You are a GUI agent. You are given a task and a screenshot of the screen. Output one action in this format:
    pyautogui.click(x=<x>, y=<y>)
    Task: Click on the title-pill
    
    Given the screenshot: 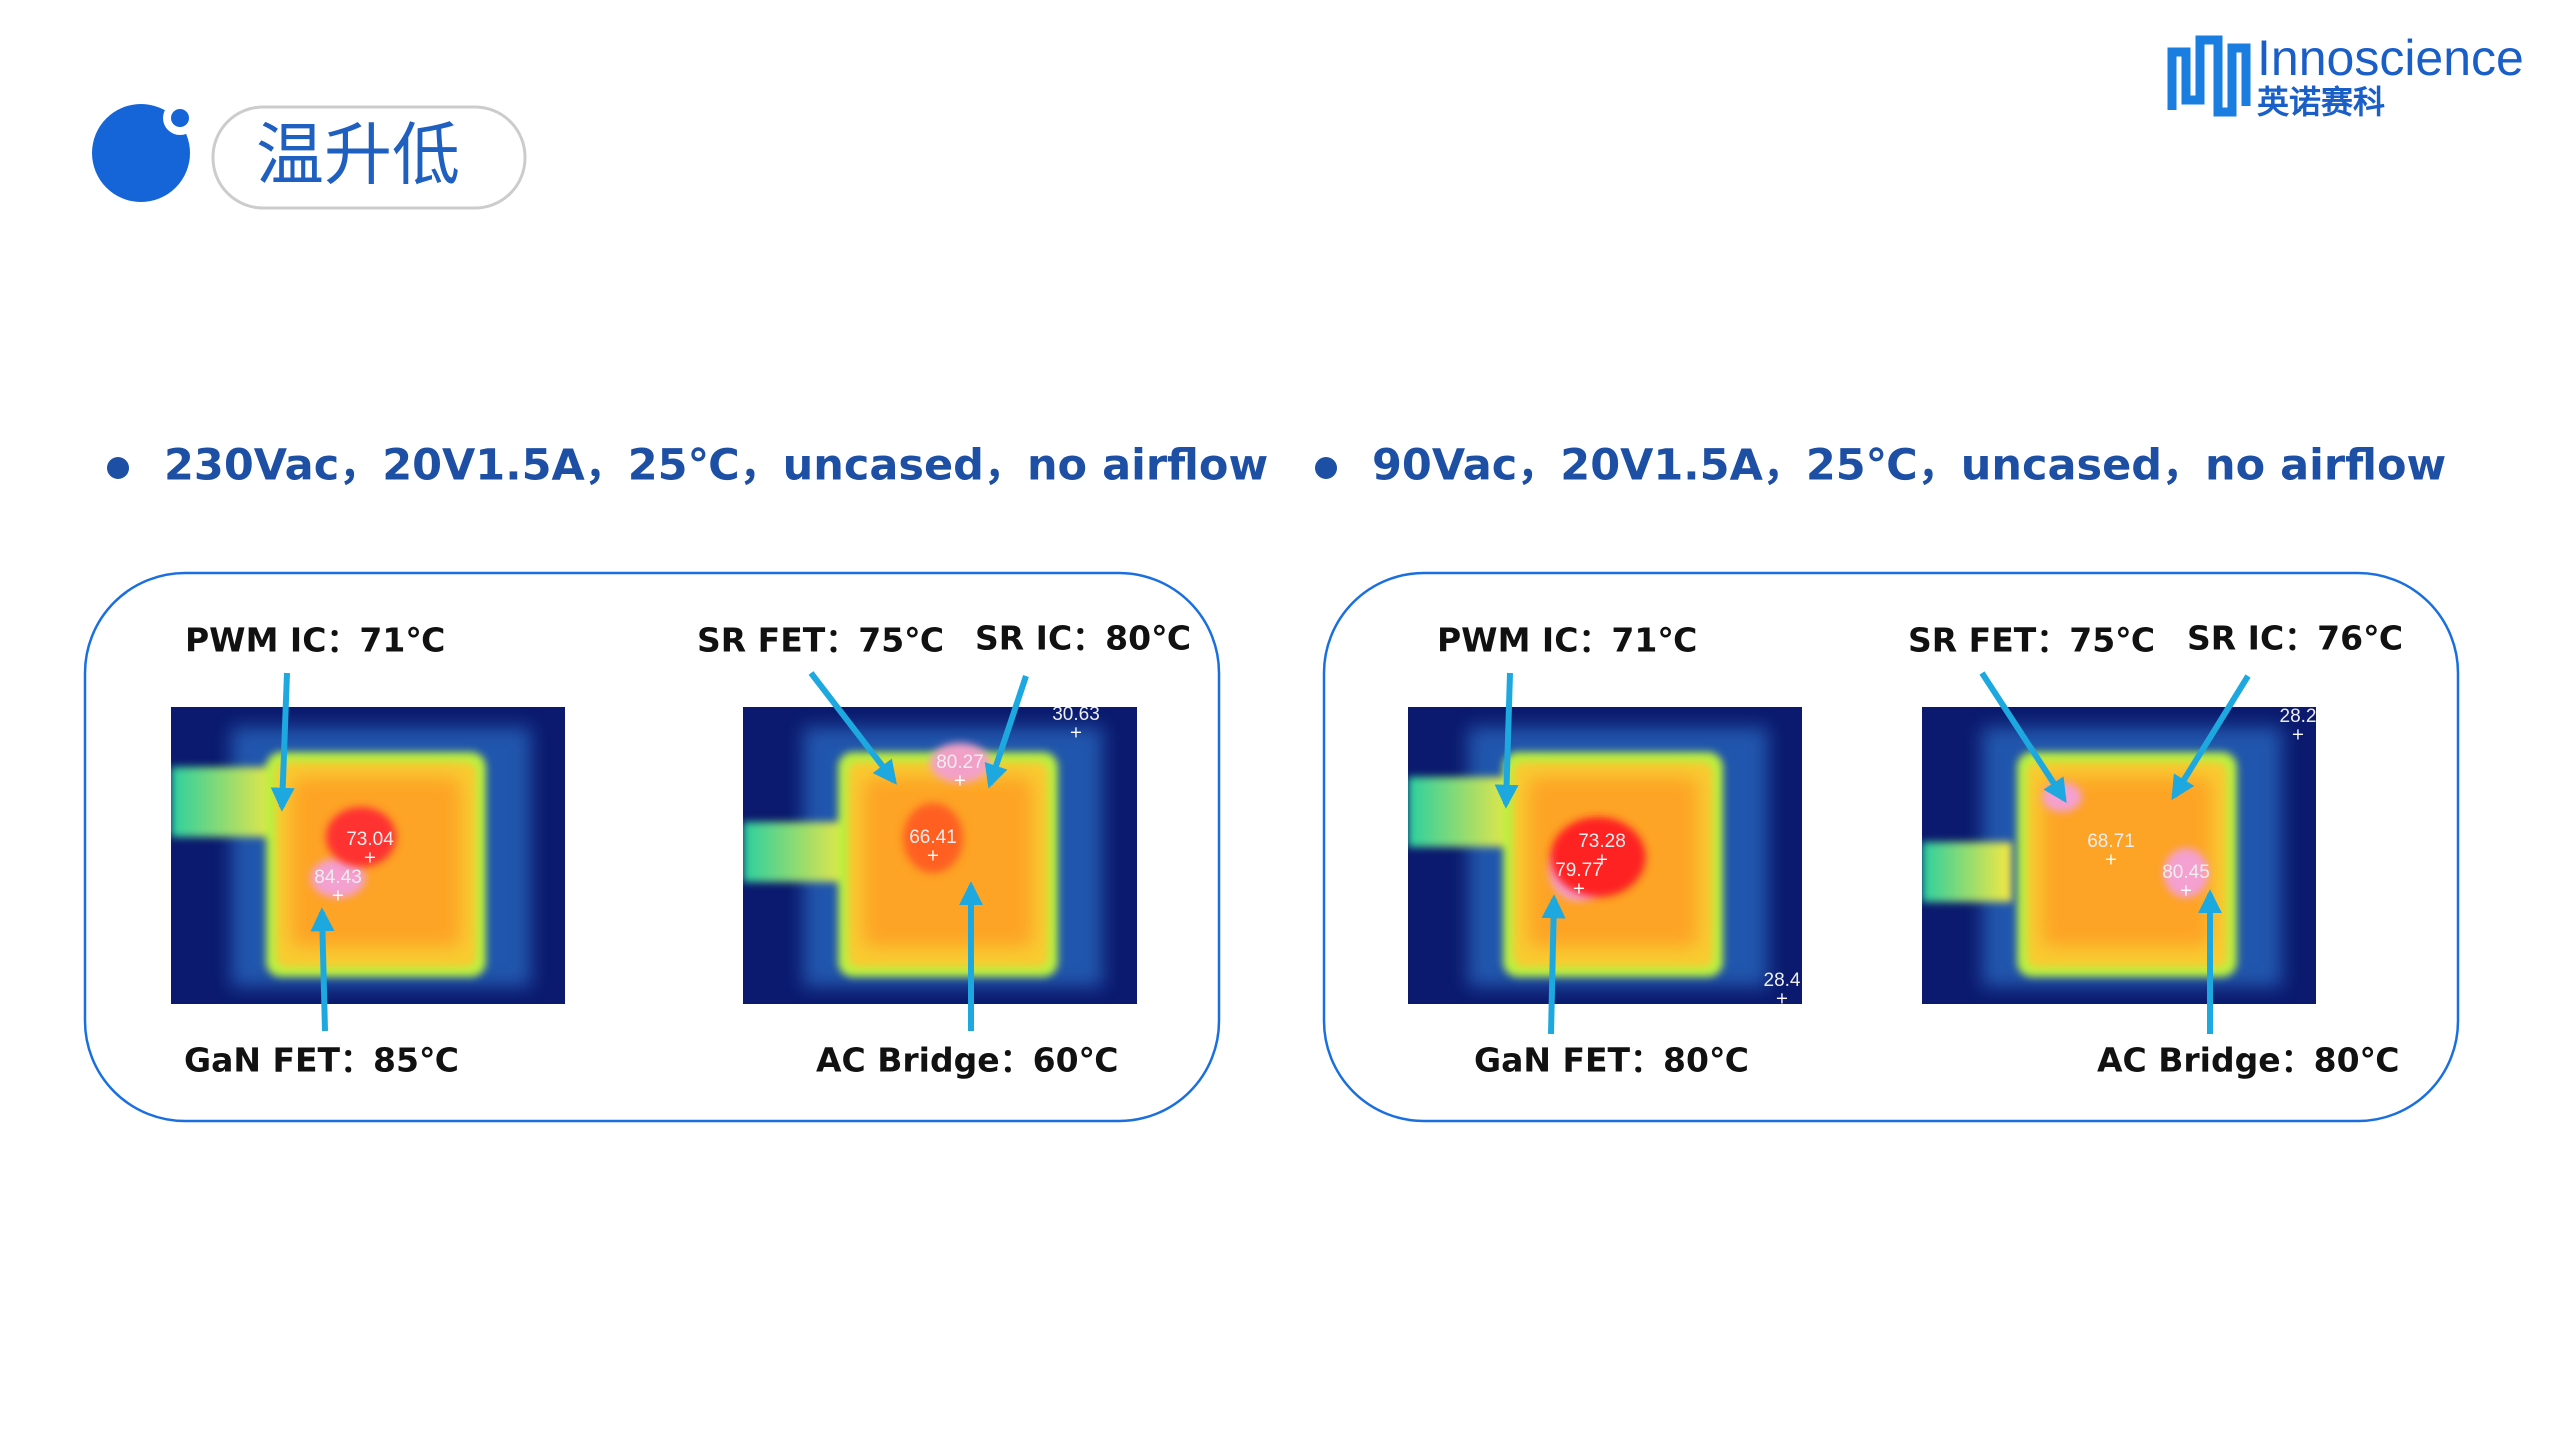 What is the action you would take?
    pyautogui.click(x=369, y=157)
    